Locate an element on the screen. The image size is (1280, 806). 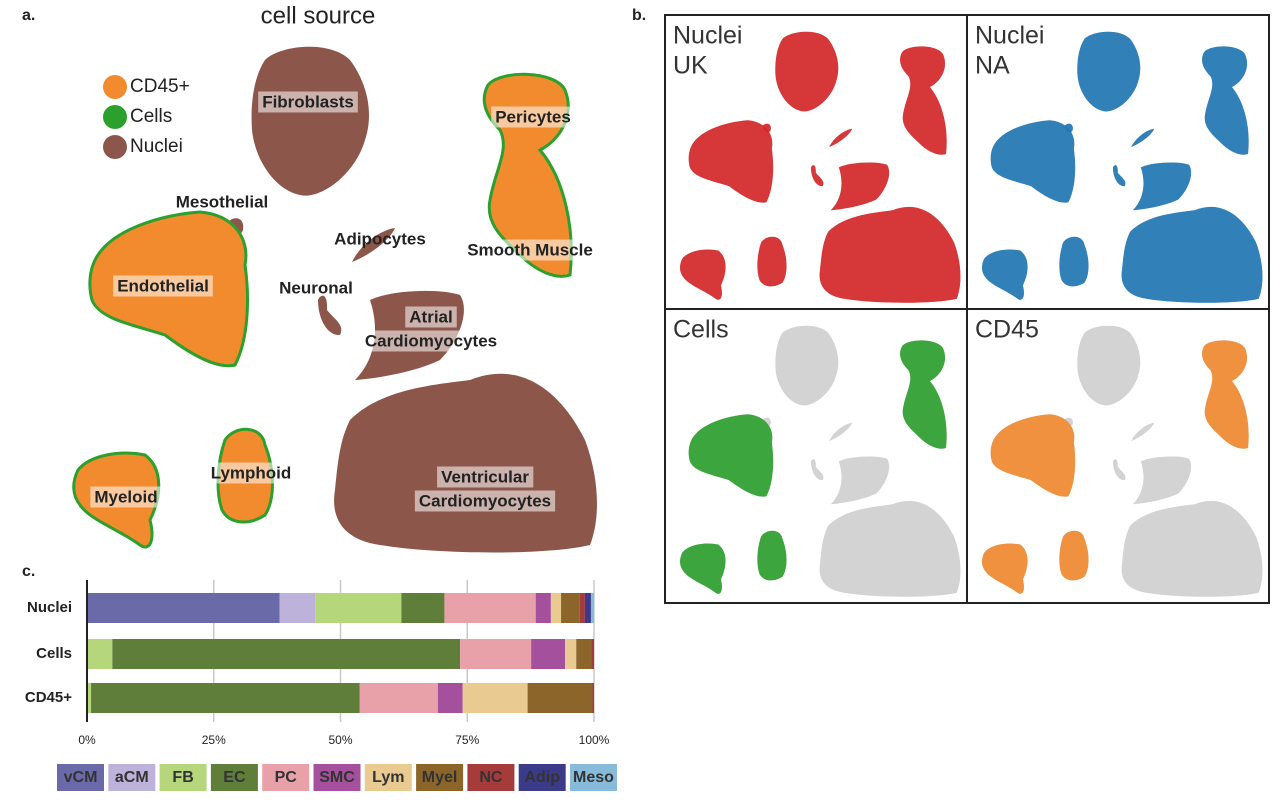
x-tick-label: 75% is located at coordinates (467, 740).